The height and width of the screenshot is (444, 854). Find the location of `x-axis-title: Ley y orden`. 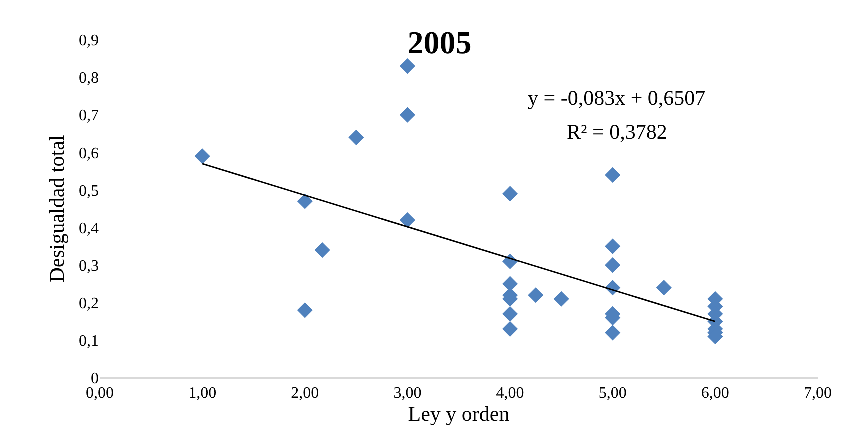

x-axis-title: Ley y orden is located at coordinates (459, 414).